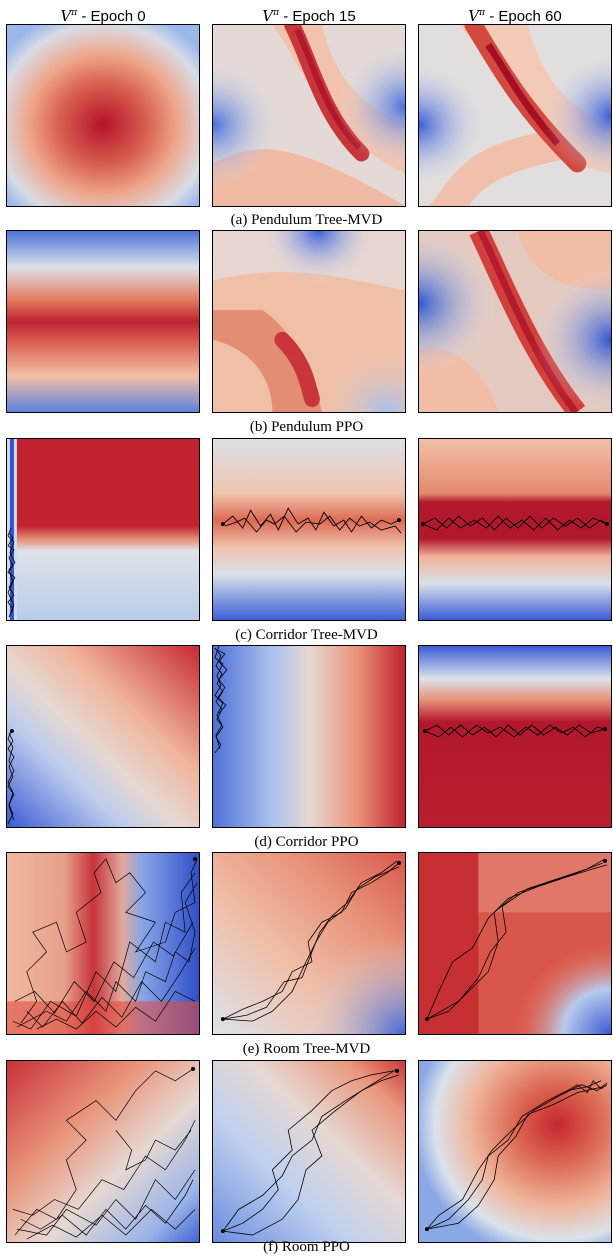 This screenshot has width=613, height=1259. I want to click on column-header-epoch-15: Vπ - Epoch 15, so click(309, 16).